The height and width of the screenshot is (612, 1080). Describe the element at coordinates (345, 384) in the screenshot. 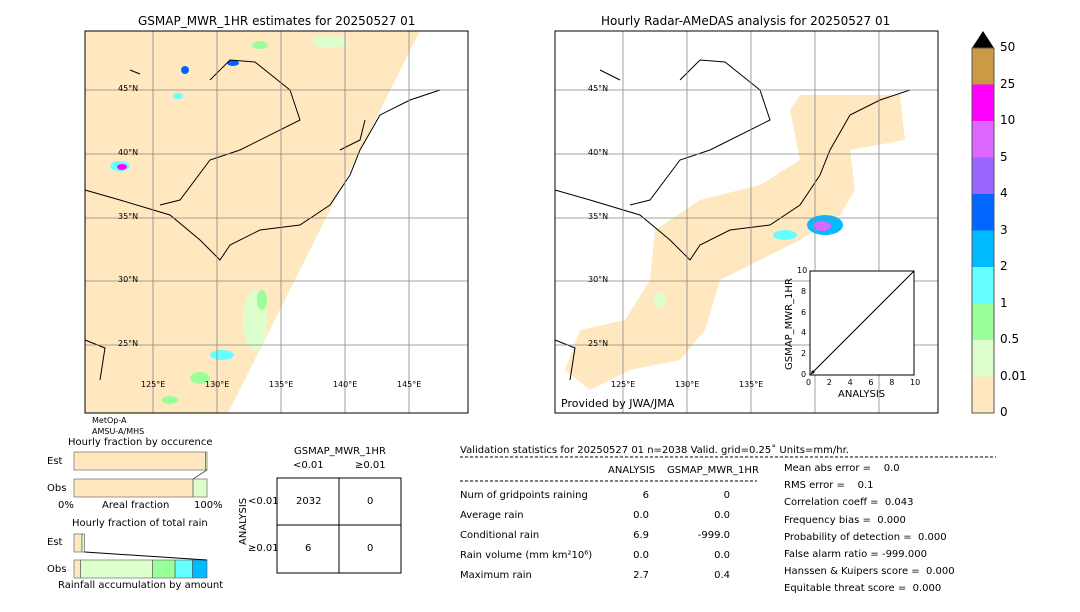

I see `lon-label: 140°E` at that location.